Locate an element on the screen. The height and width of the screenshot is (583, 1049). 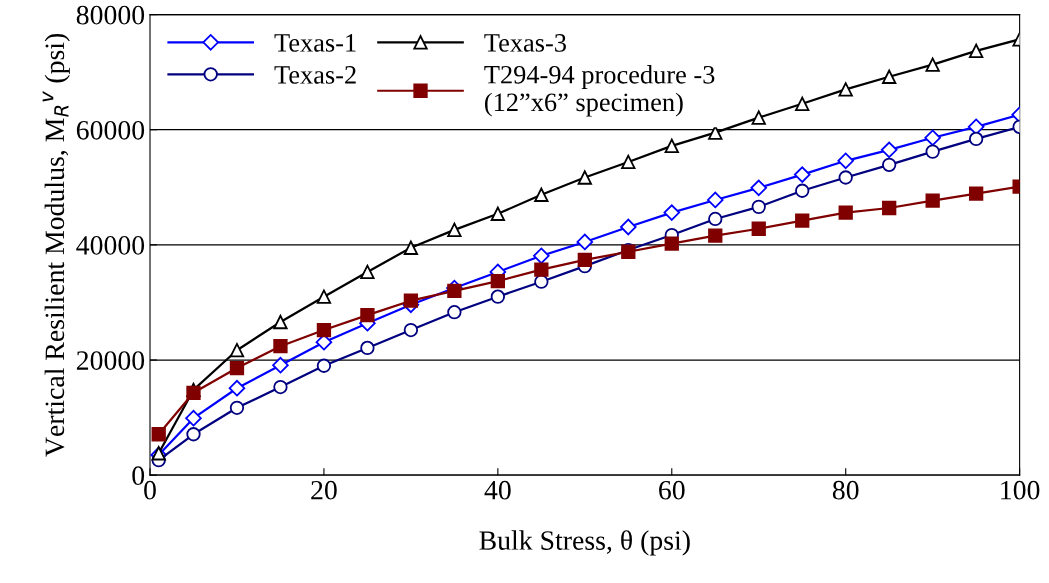
y-tick-label: 20000 is located at coordinates (110, 360).